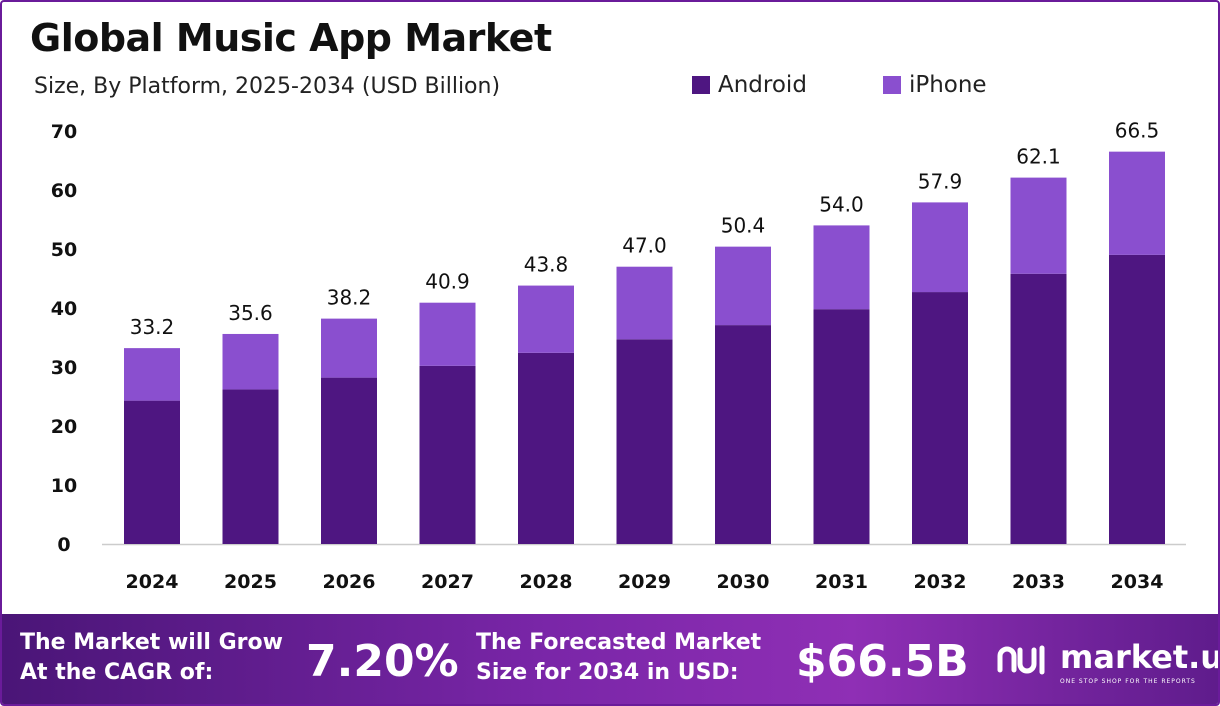 This screenshot has width=1220, height=706. Describe the element at coordinates (64, 132) in the screenshot. I see `y-tick-label: 70` at that location.